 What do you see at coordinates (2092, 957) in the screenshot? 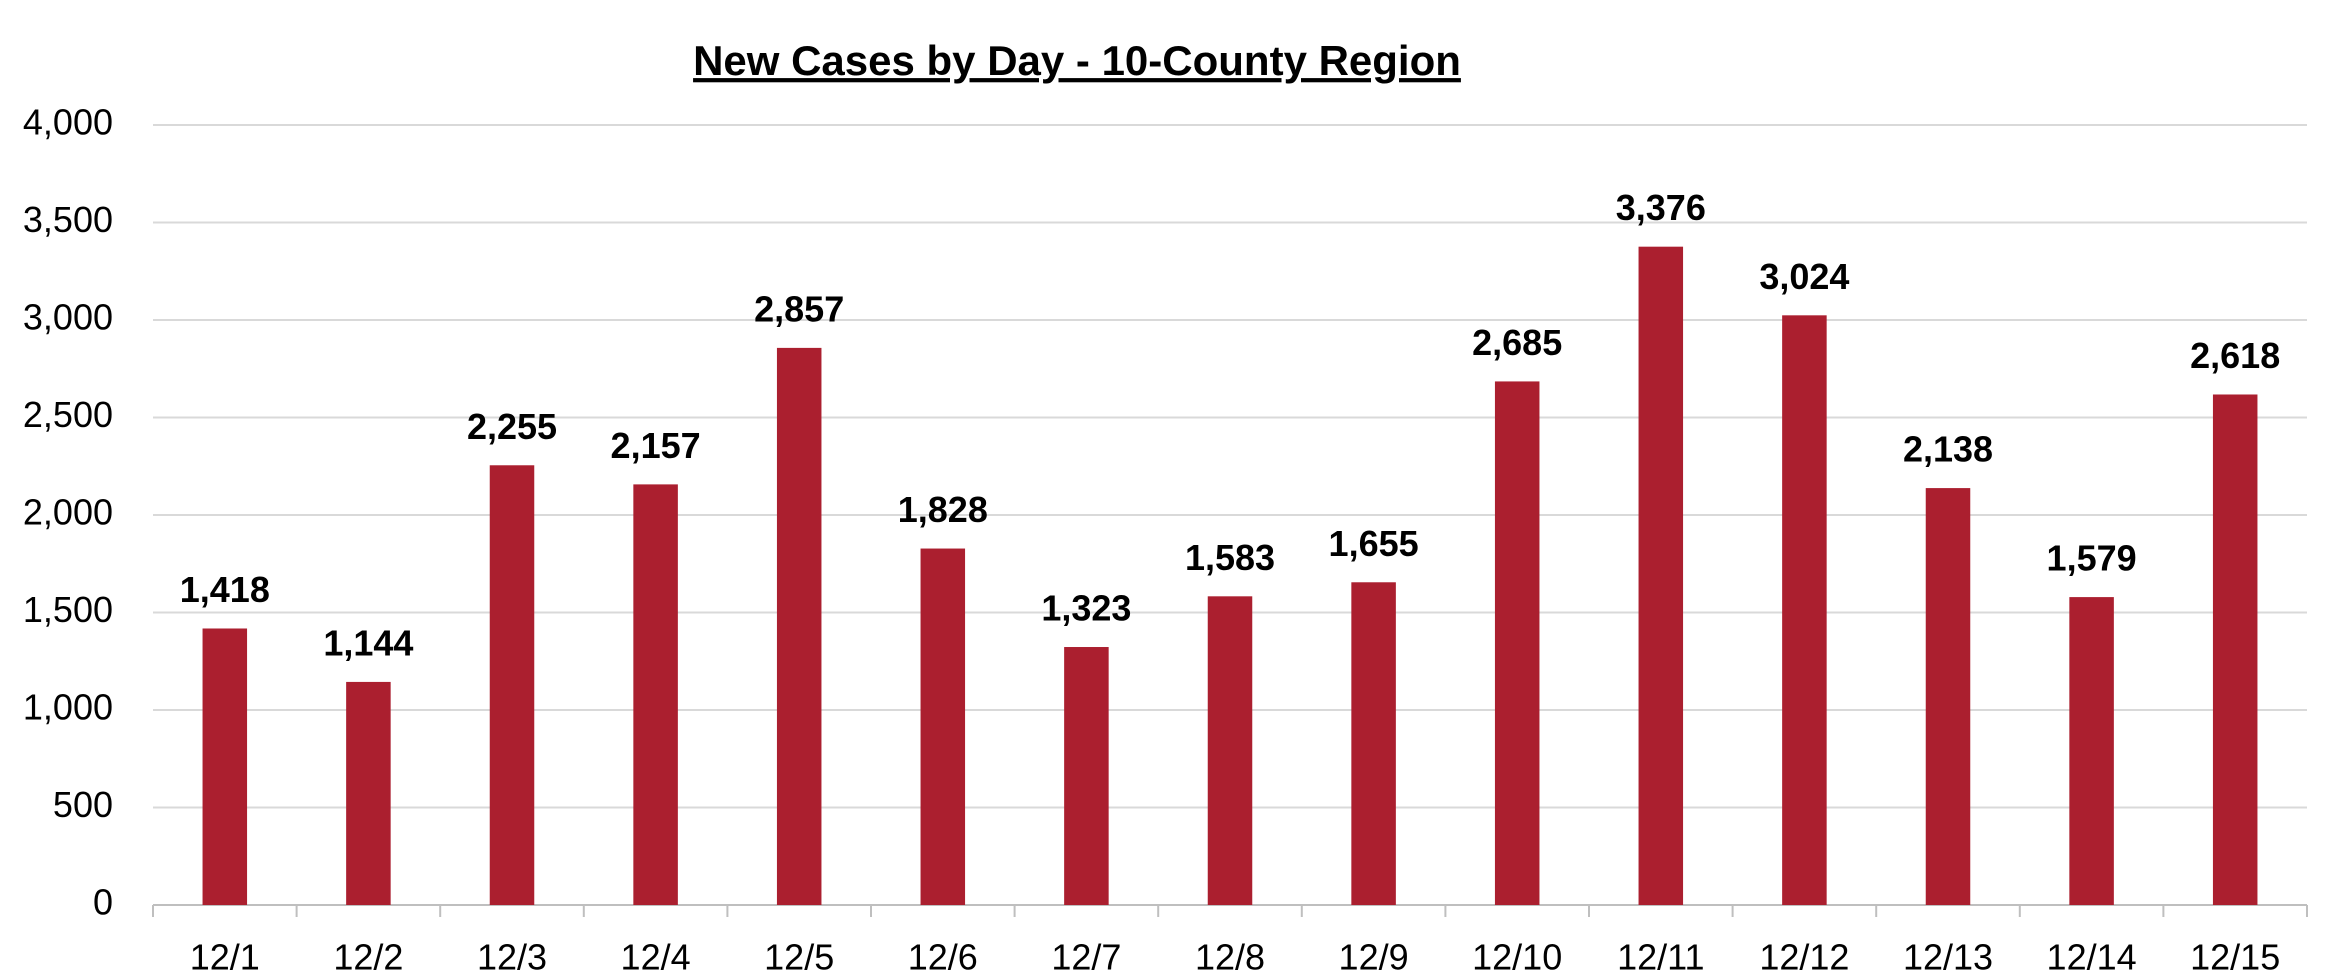
I see `x-tick-label: 12/14` at bounding box center [2092, 957].